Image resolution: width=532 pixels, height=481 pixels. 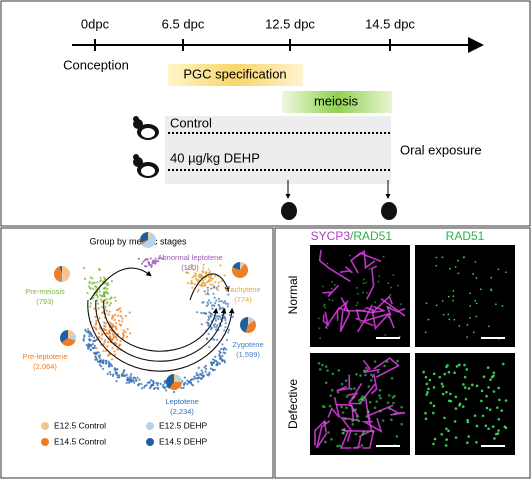 What do you see at coordinates (242, 289) in the screenshot?
I see `stage-name: Pachytene` at bounding box center [242, 289].